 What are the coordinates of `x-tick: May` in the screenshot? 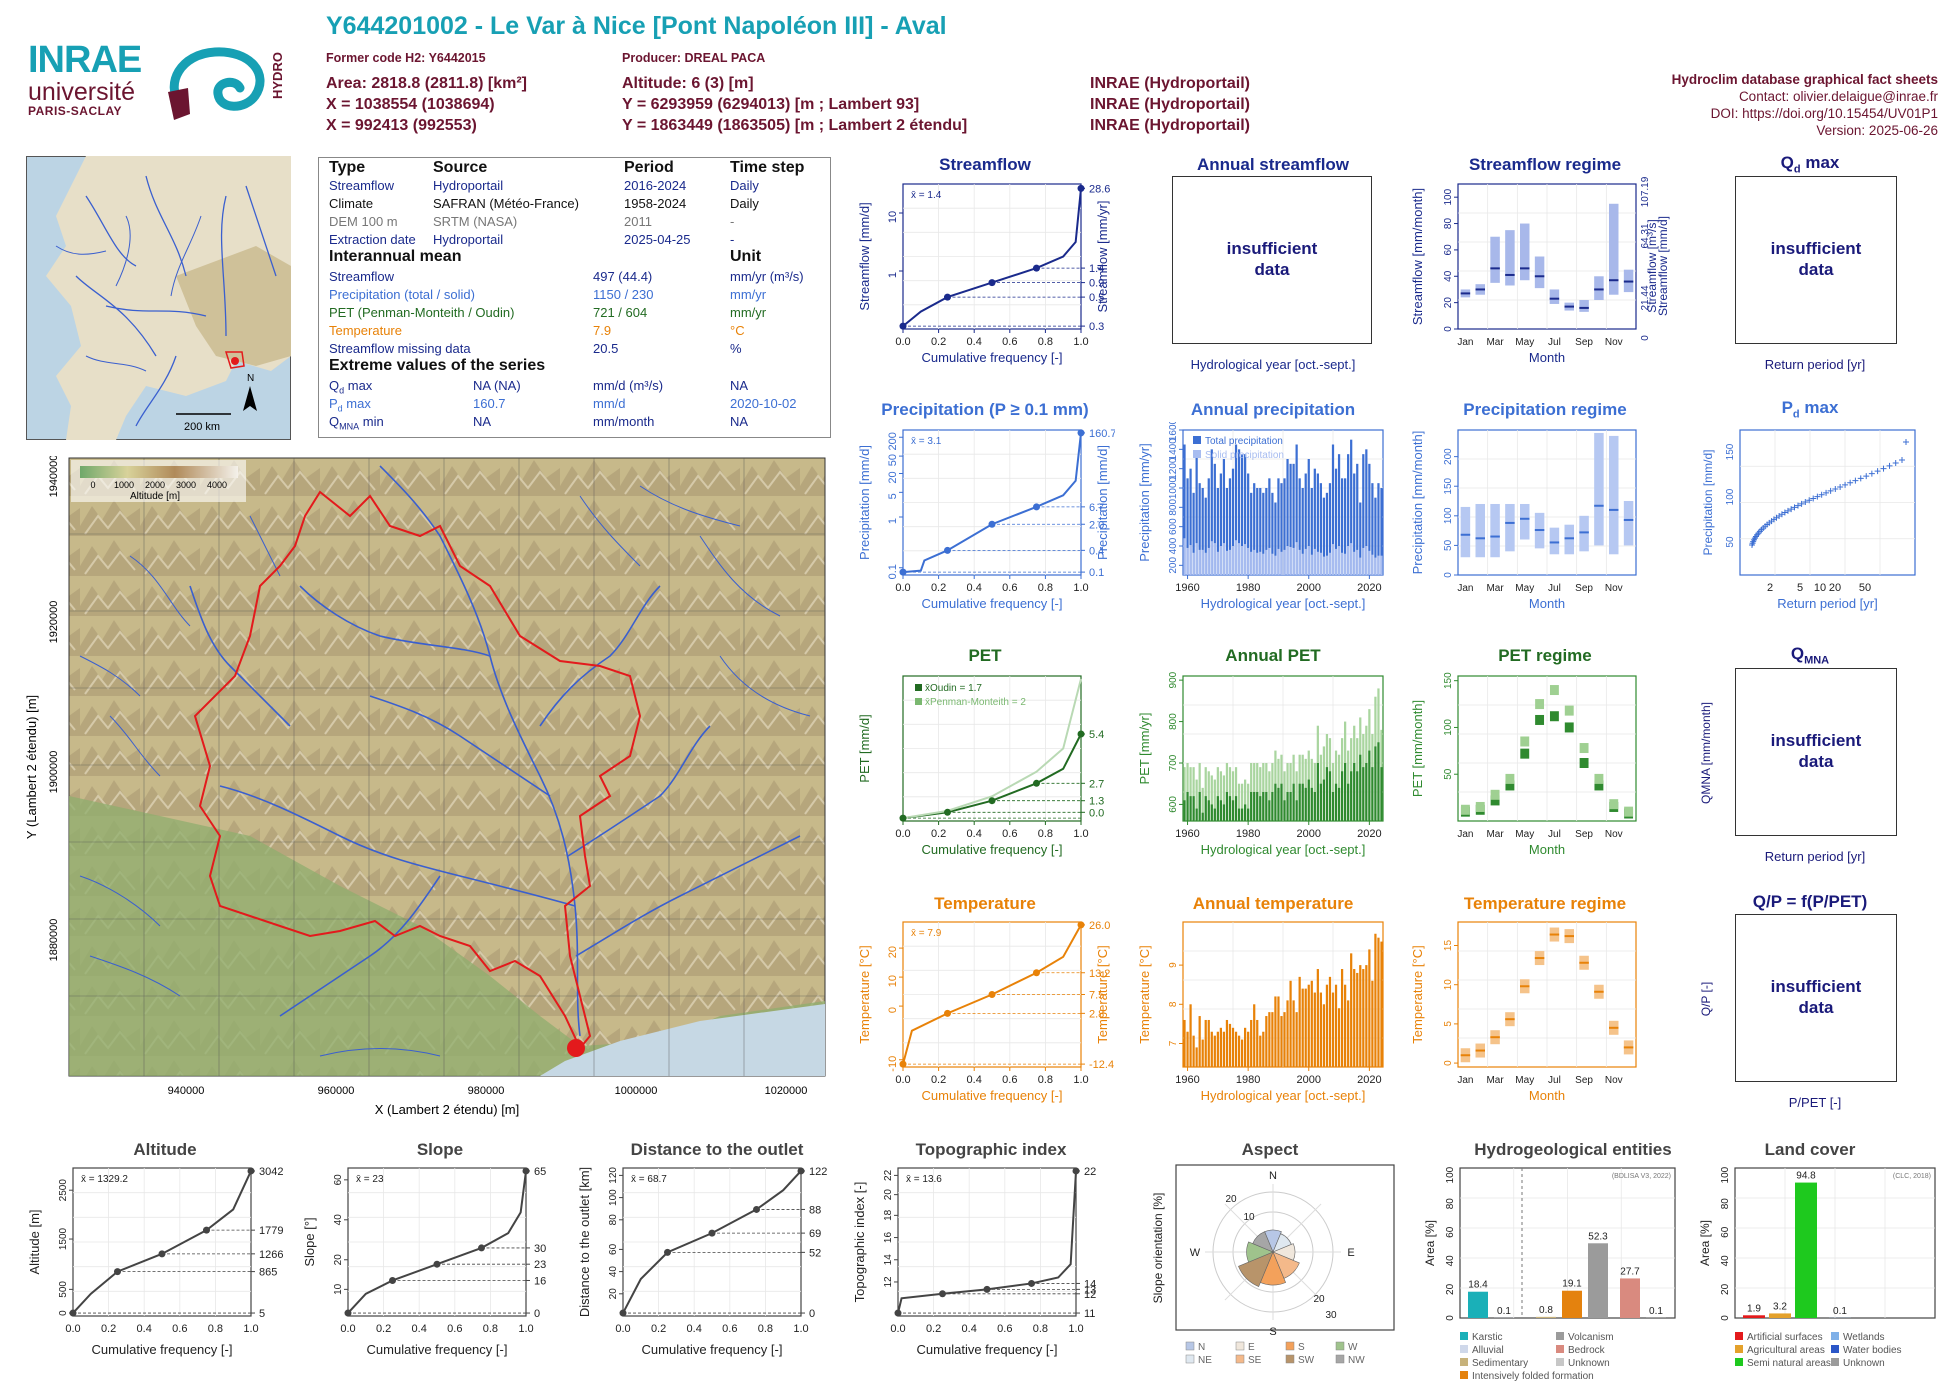 It's located at (1524, 588).